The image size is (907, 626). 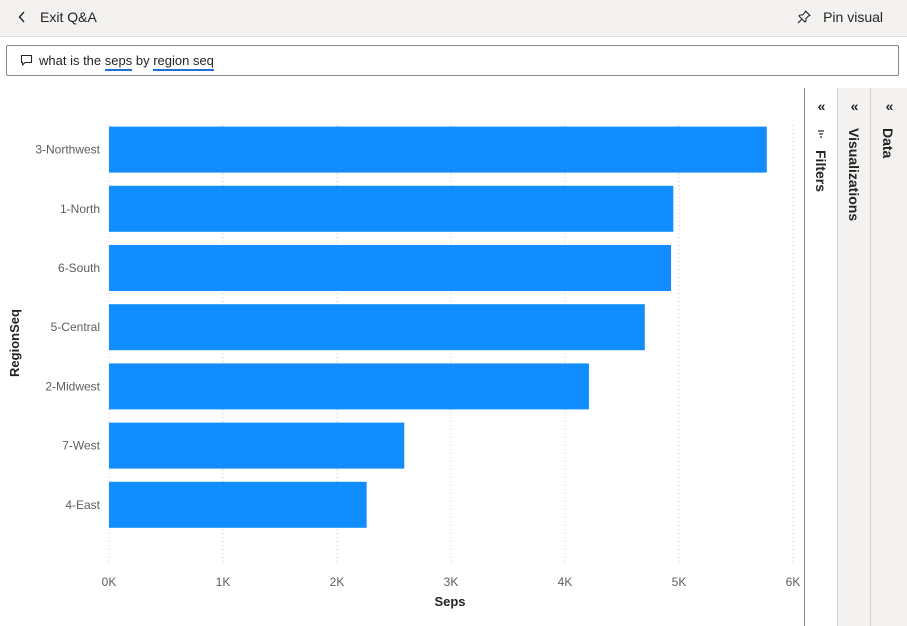 I want to click on top-bar: Exit Q&A Pin visual, so click(x=453, y=18).